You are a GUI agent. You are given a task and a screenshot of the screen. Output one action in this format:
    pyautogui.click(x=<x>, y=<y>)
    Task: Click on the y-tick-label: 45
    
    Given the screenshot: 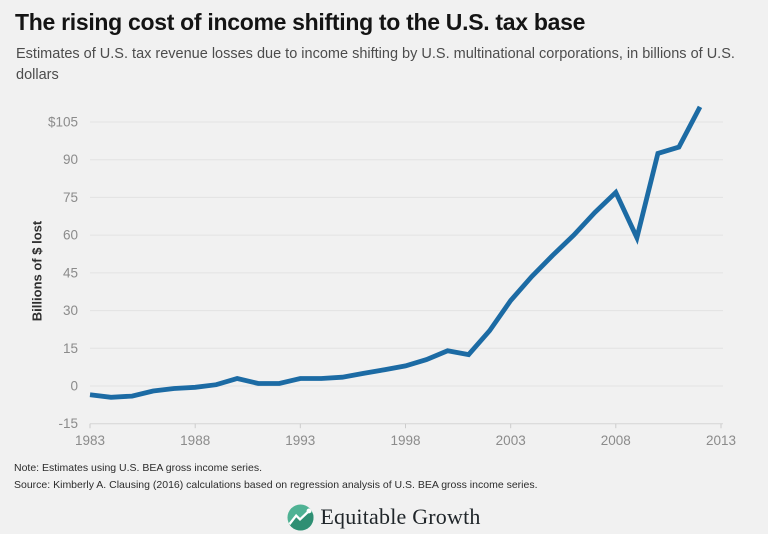 What is the action you would take?
    pyautogui.click(x=70, y=272)
    